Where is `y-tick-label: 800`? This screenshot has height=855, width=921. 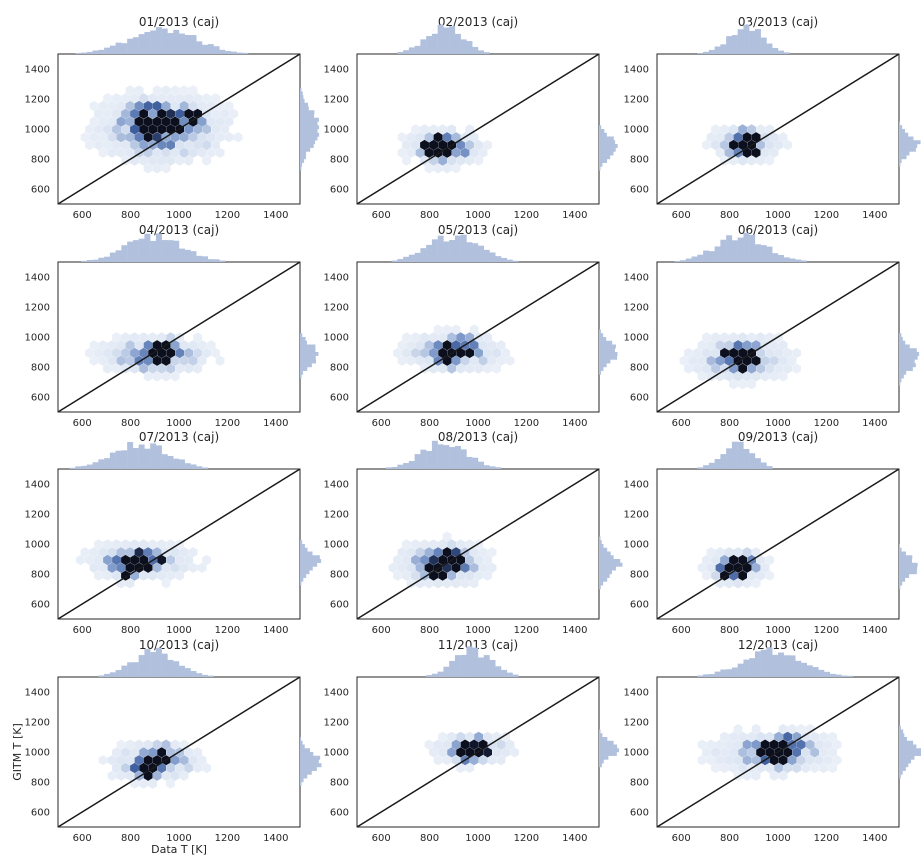 y-tick-label: 800 is located at coordinates (40, 368).